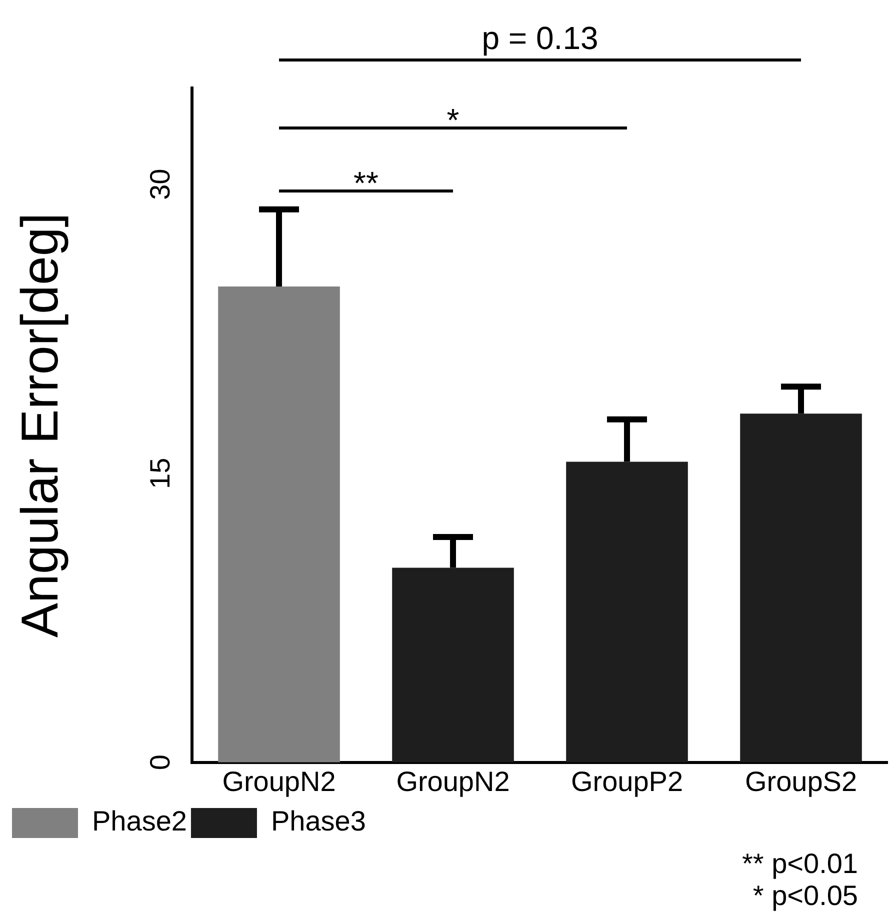 The height and width of the screenshot is (912, 896). I want to click on annotation: *, so click(453, 120).